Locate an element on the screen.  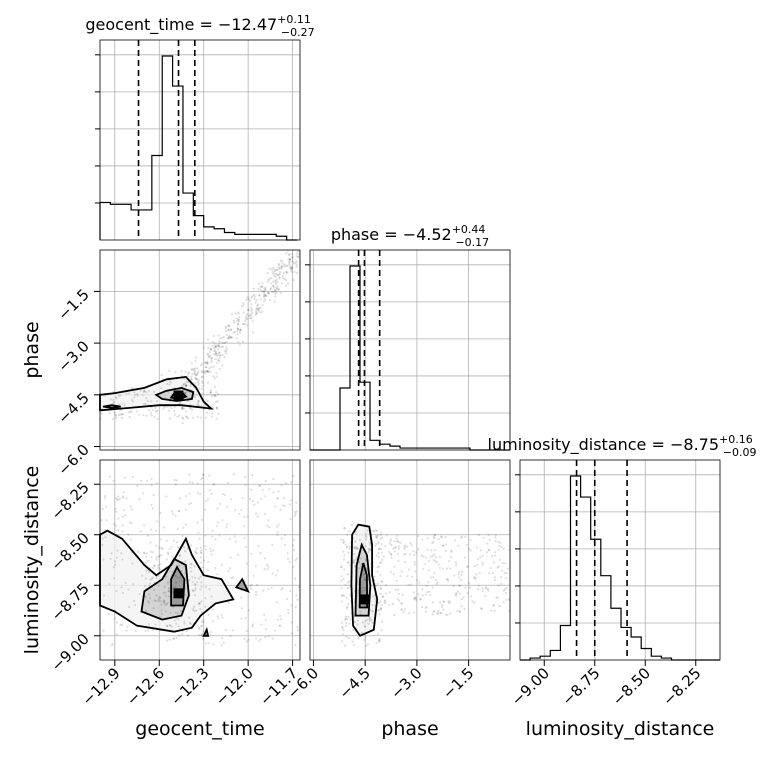
grid-phase-vs-luminosity_distance is located at coordinates (410, 560).